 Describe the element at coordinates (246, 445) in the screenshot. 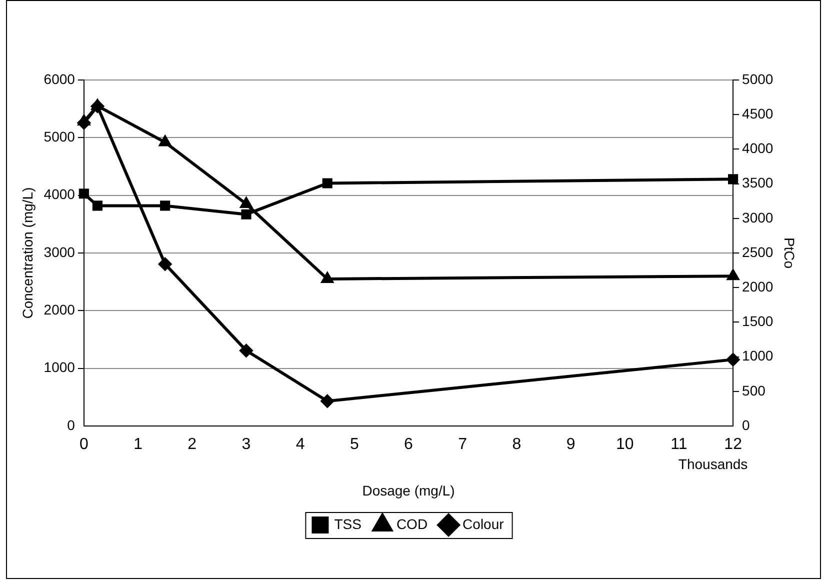

I see `x-tick-label: 3` at that location.